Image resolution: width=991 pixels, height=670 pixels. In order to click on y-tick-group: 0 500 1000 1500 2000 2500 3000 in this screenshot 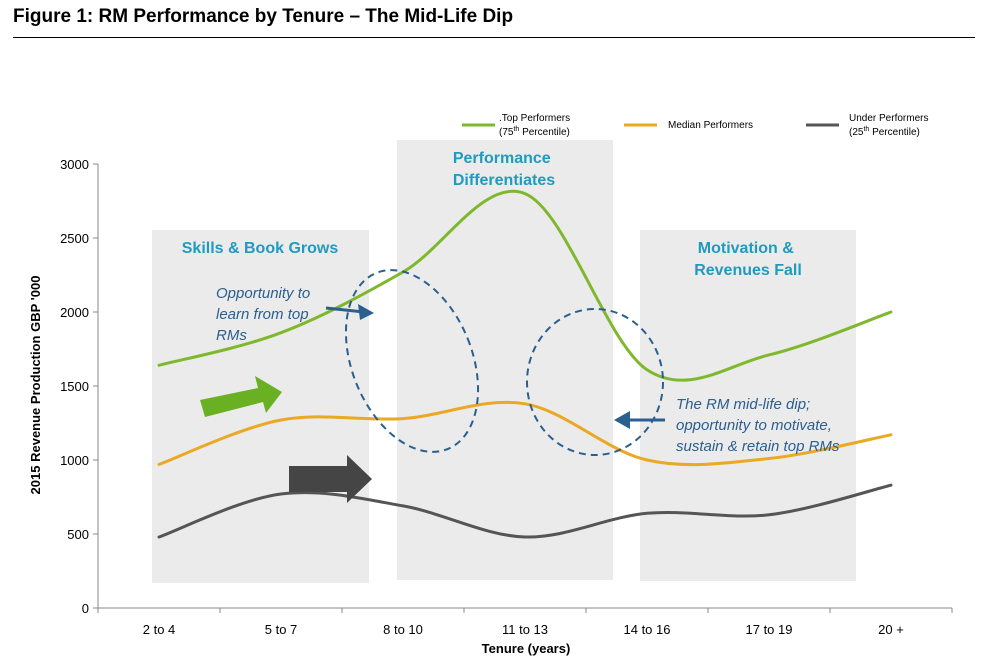, I will do `click(79, 386)`.